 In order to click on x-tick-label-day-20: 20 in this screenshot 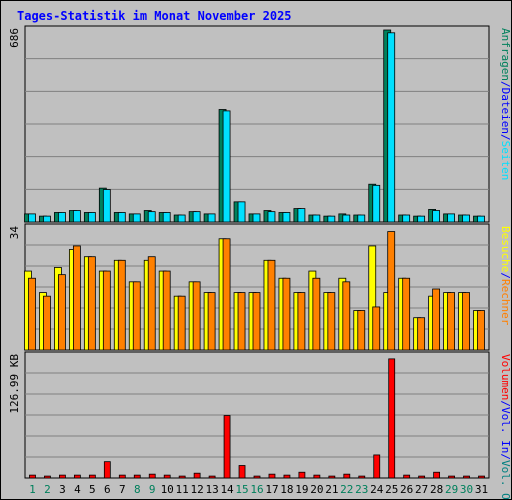, I will do `click(316, 489)`.